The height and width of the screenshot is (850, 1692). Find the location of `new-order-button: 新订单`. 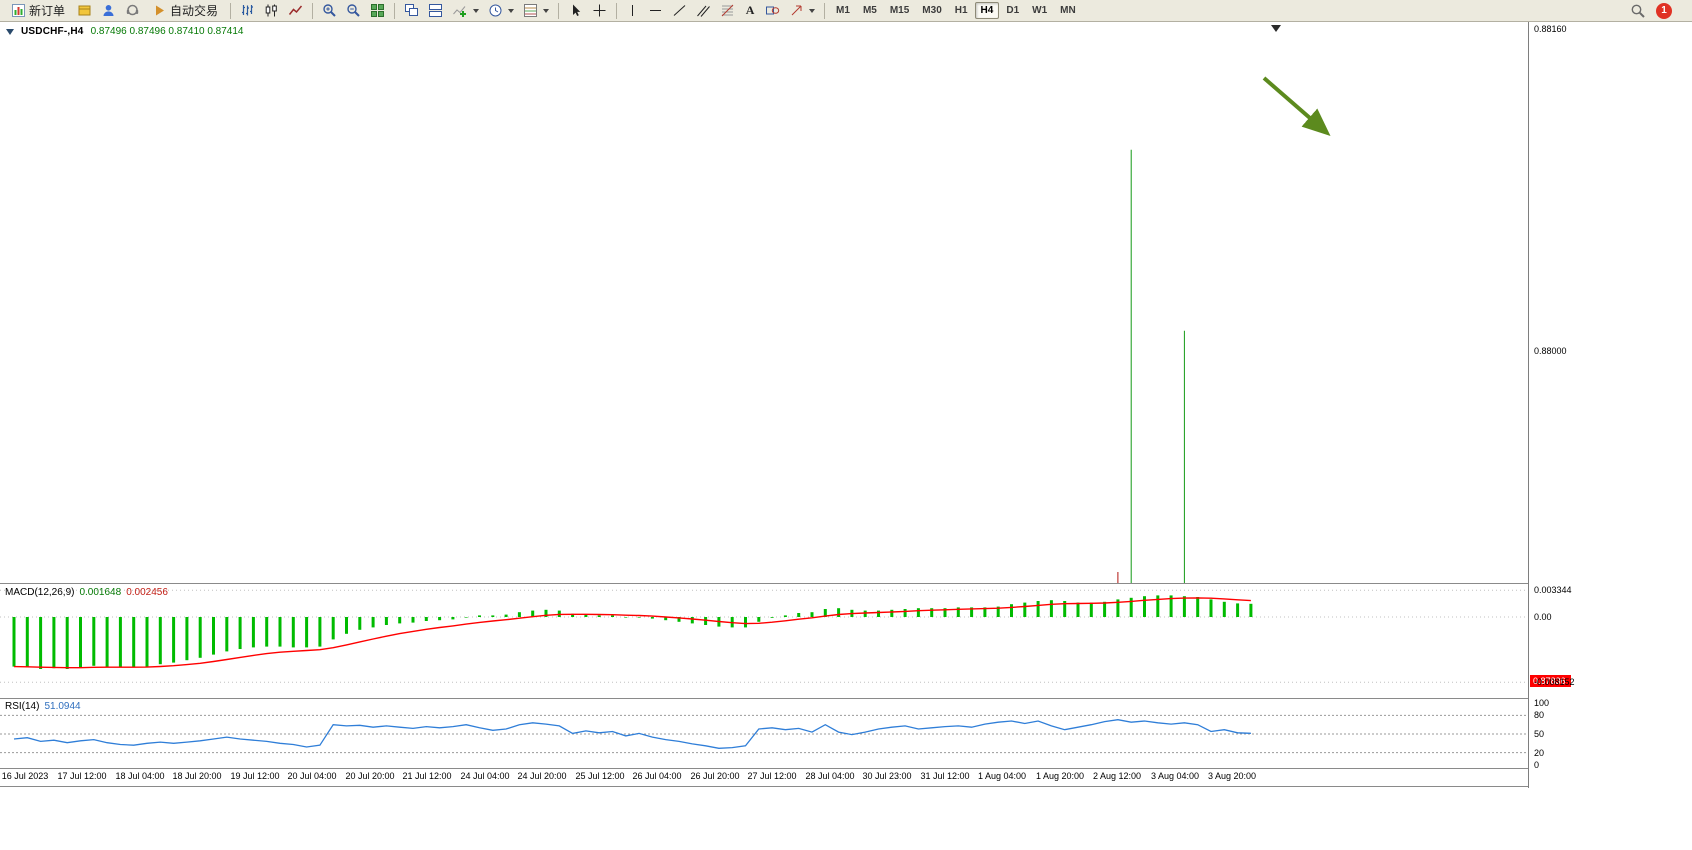

new-order-button: 新订单 is located at coordinates (38, 10).